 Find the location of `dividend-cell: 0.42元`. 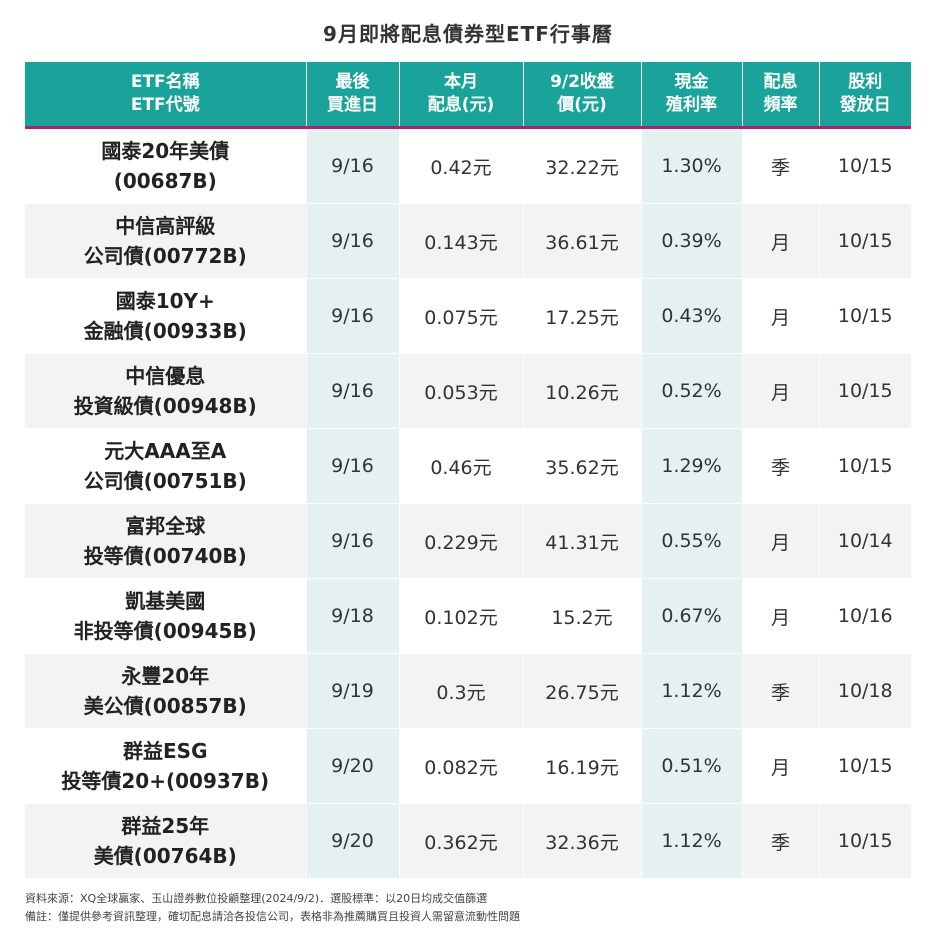

dividend-cell: 0.42元 is located at coordinates (461, 165).